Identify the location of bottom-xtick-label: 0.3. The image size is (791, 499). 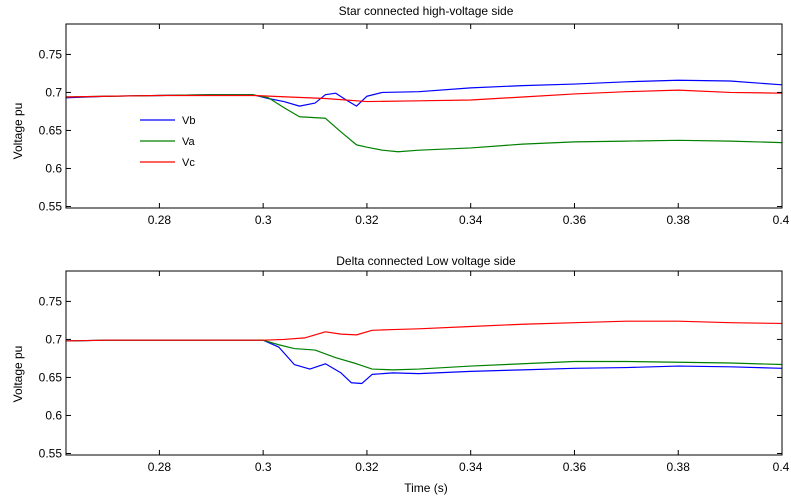
(263, 467).